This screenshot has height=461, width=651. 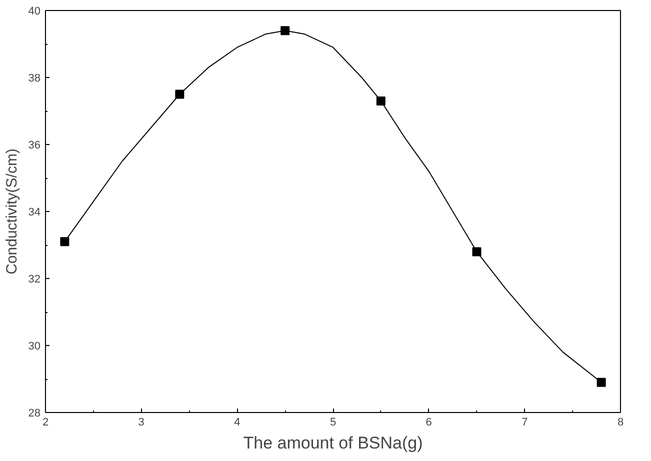 I want to click on x-tick-label: 4, so click(x=237, y=422).